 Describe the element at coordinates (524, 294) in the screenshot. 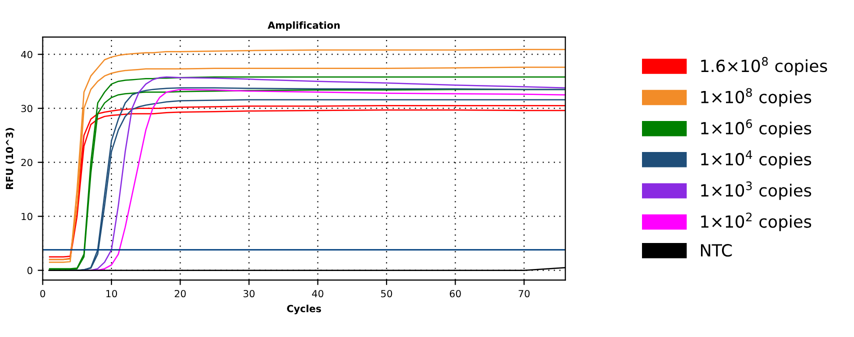

I see `x-tick-label: 70` at that location.